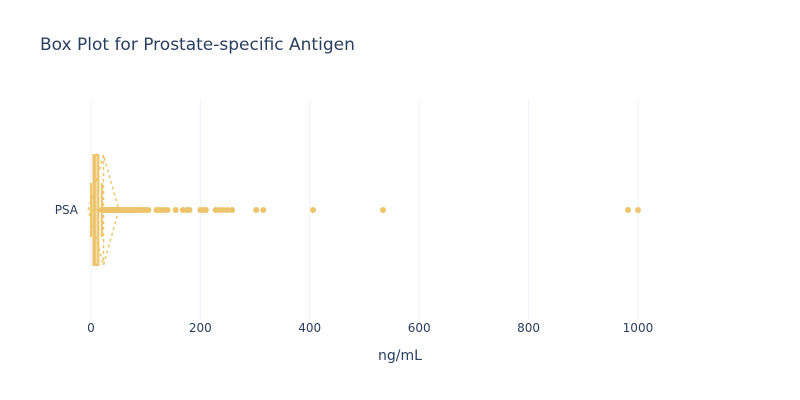  Describe the element at coordinates (200, 328) in the screenshot. I see `x-tick-label: 200` at that location.